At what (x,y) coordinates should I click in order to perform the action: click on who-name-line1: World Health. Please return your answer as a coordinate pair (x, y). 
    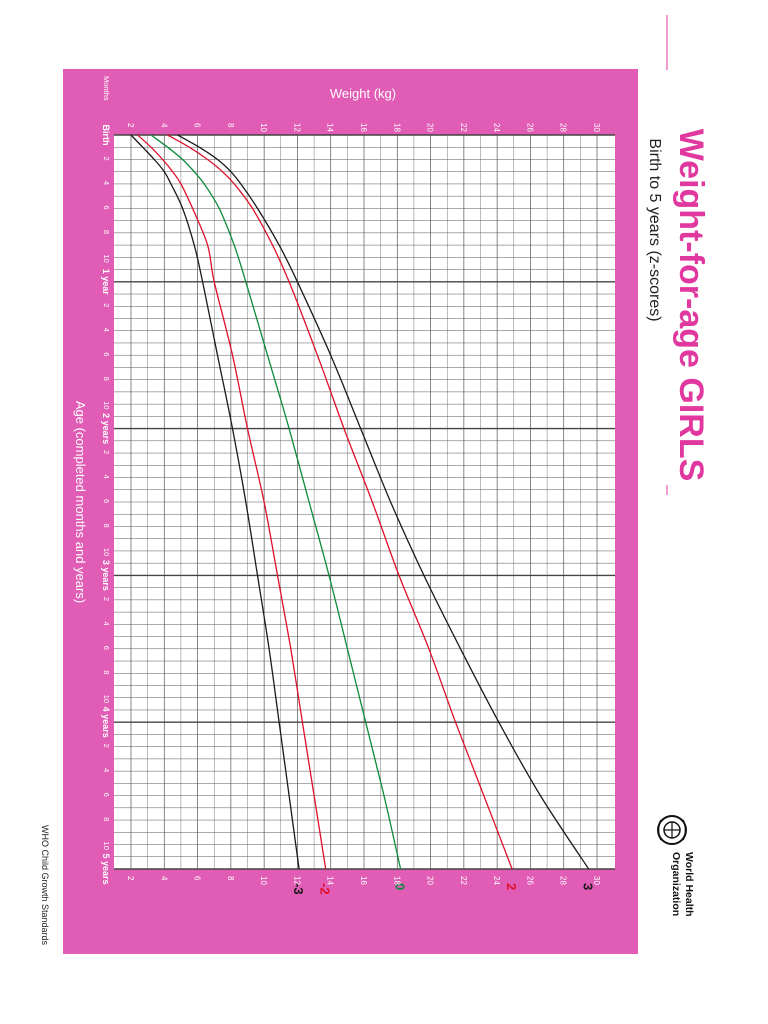
    Looking at the image, I should click on (689, 884).